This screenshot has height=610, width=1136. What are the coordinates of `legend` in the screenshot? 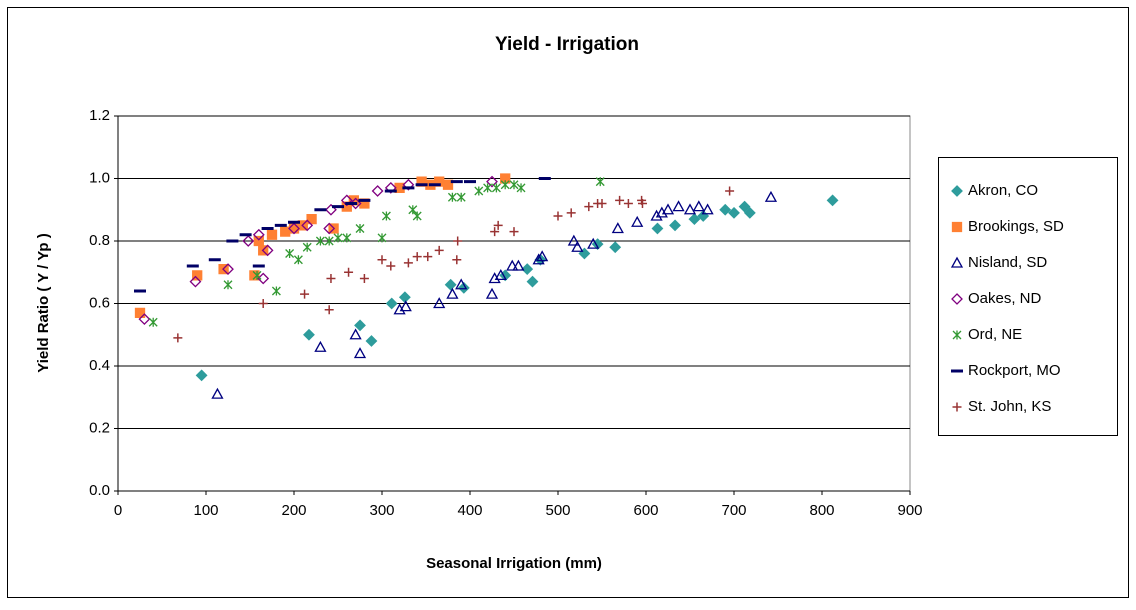 It's located at (1028, 296).